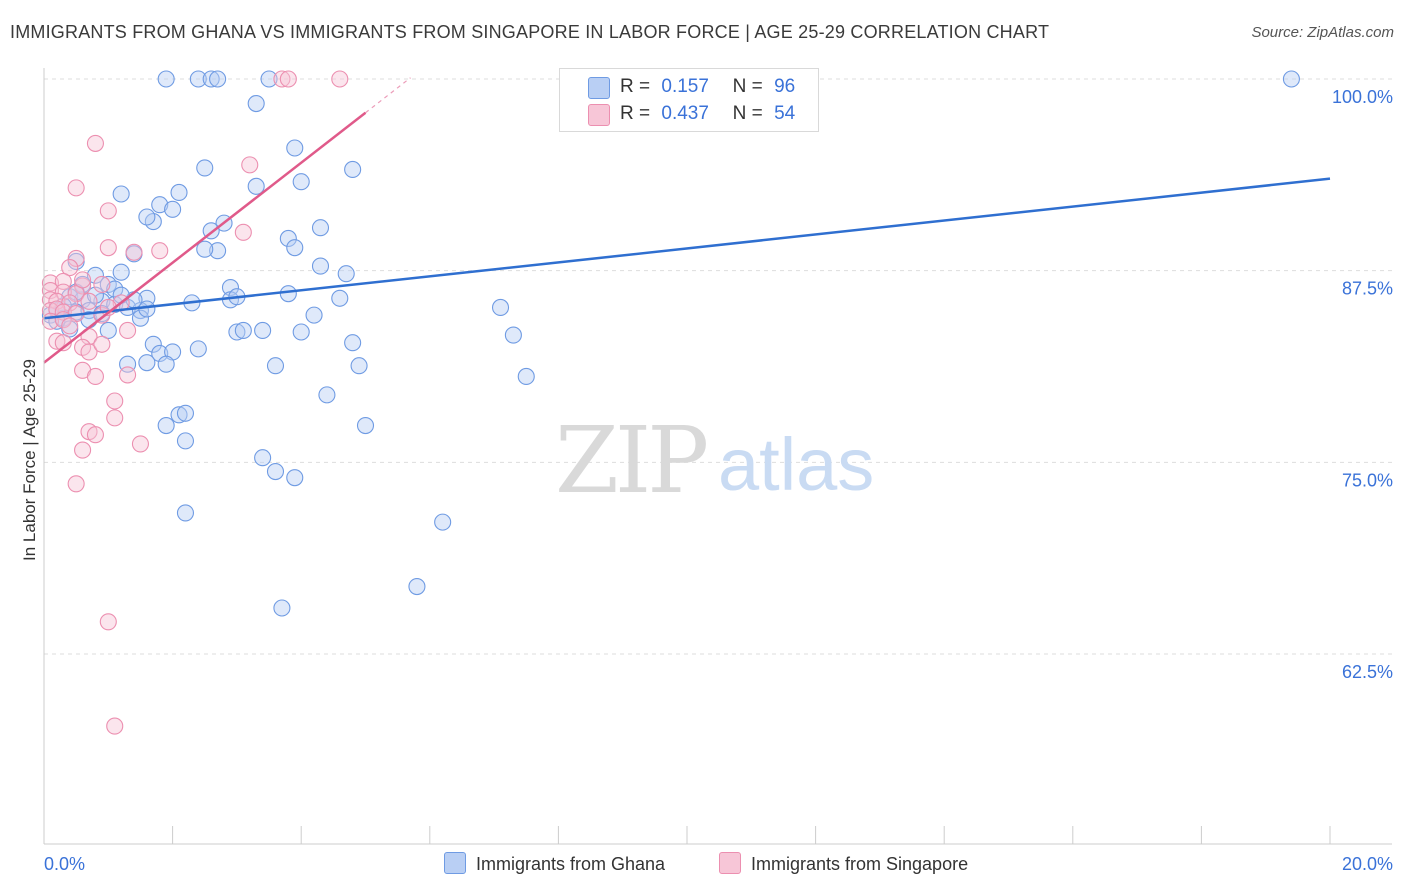  Describe the element at coordinates (635, 86) in the screenshot. I see `legend-ghana-r-label: R =` at that location.